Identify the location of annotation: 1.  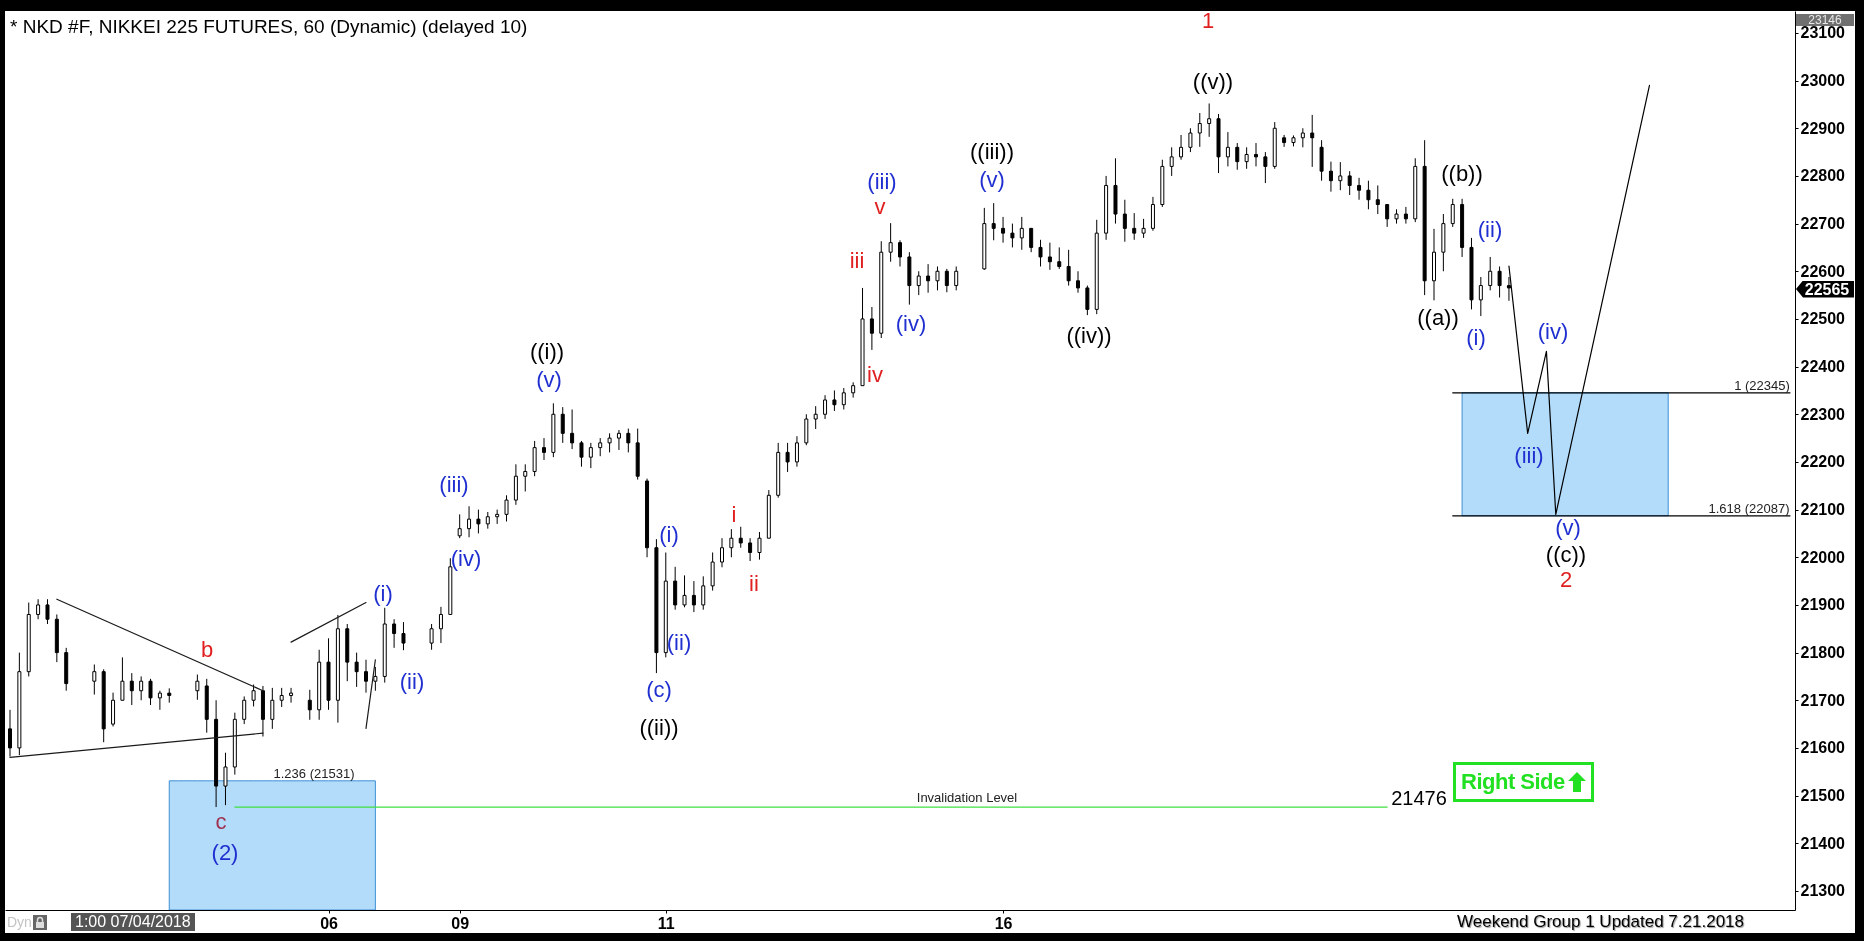
(1208, 20).